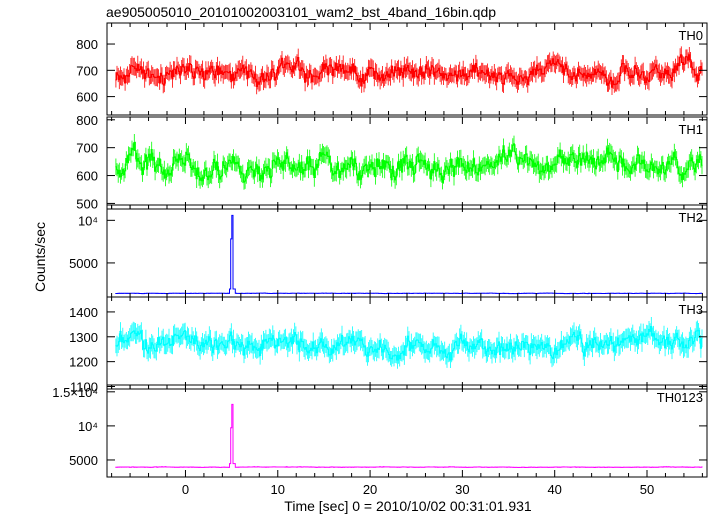  Describe the element at coordinates (83, 312) in the screenshot. I see `y-tick-label: 1400` at that location.